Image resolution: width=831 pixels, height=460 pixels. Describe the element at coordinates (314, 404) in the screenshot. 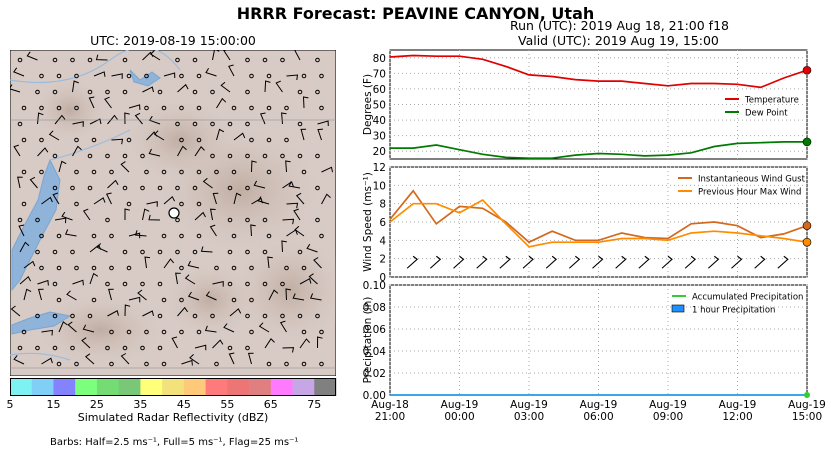

I see `colorbar-tick-label: 75` at that location.